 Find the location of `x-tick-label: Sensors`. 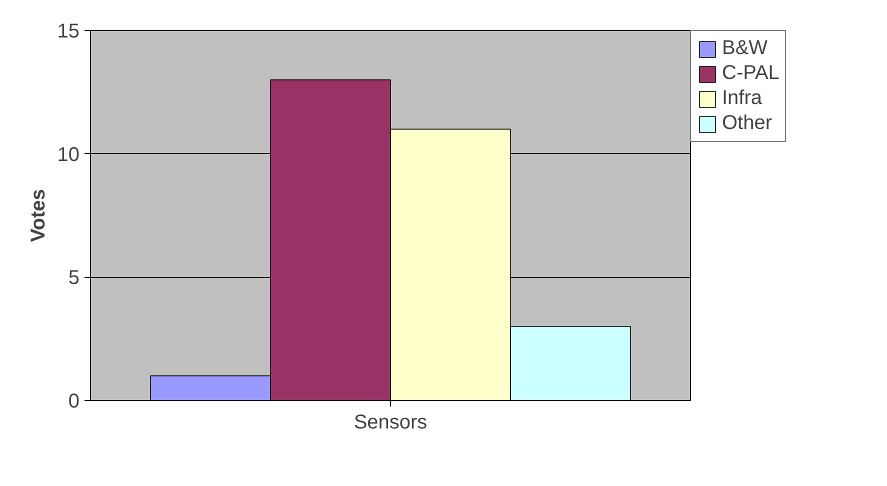

x-tick-label: Sensors is located at coordinates (391, 423).